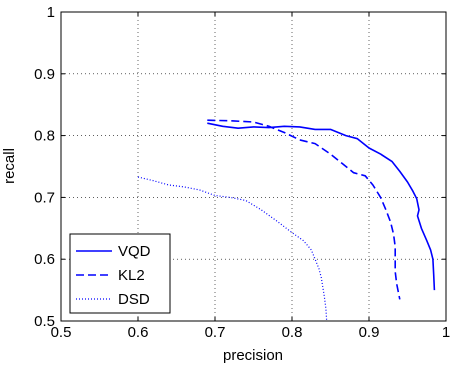 The image size is (465, 367). What do you see at coordinates (134, 251) in the screenshot?
I see `legend-label-vqd: VQD` at bounding box center [134, 251].